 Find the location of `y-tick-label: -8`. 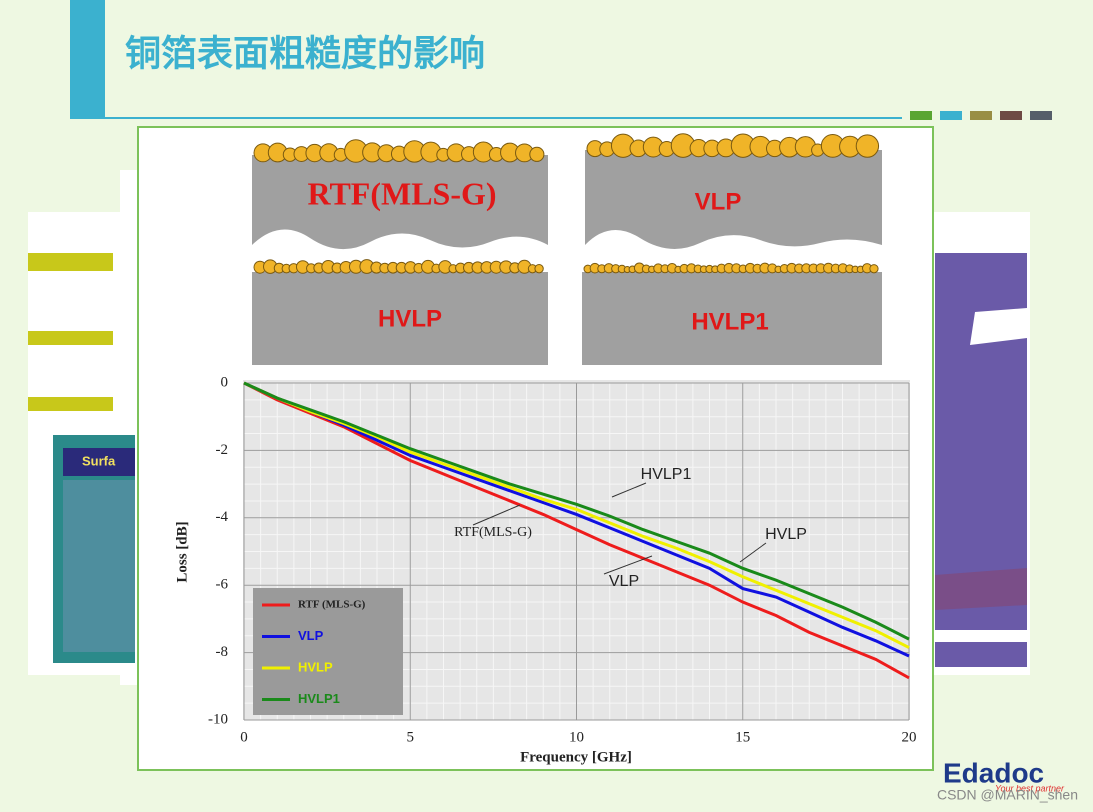

y-tick-label: -8 is located at coordinates (222, 652).